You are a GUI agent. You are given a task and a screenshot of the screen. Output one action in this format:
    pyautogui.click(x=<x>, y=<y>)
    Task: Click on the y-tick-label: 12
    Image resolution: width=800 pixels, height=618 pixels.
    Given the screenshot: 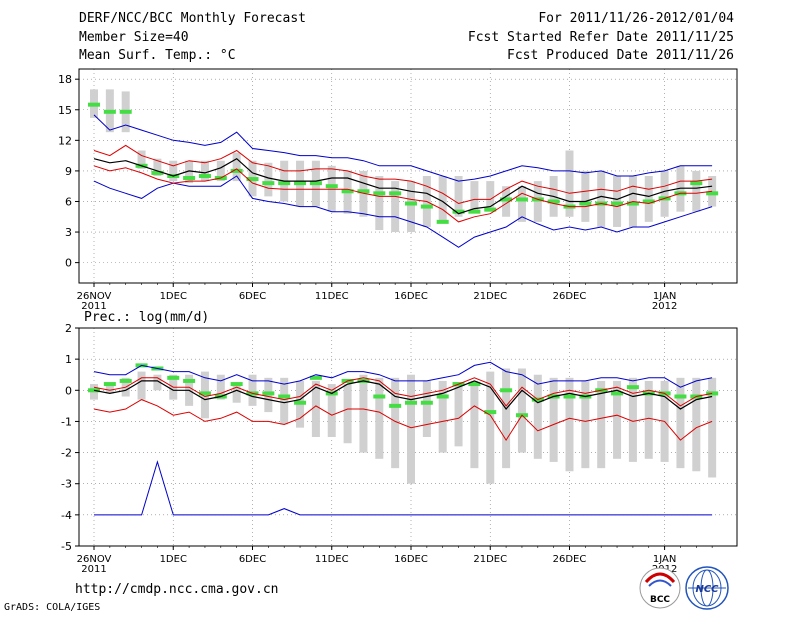 What is the action you would take?
    pyautogui.click(x=65, y=140)
    